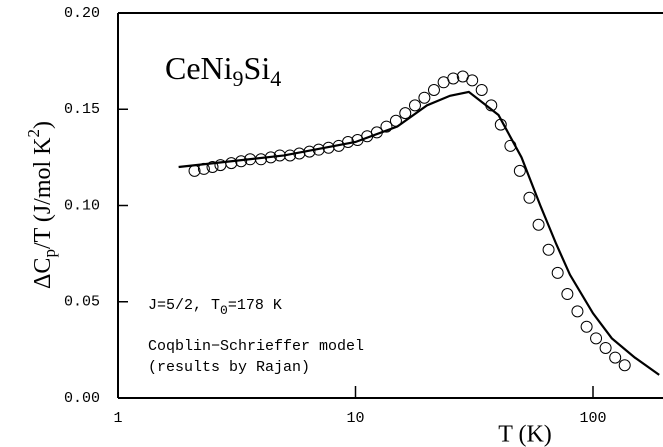  Describe the element at coordinates (82, 13) in the screenshot. I see `y-tick-label: 0.20` at that location.